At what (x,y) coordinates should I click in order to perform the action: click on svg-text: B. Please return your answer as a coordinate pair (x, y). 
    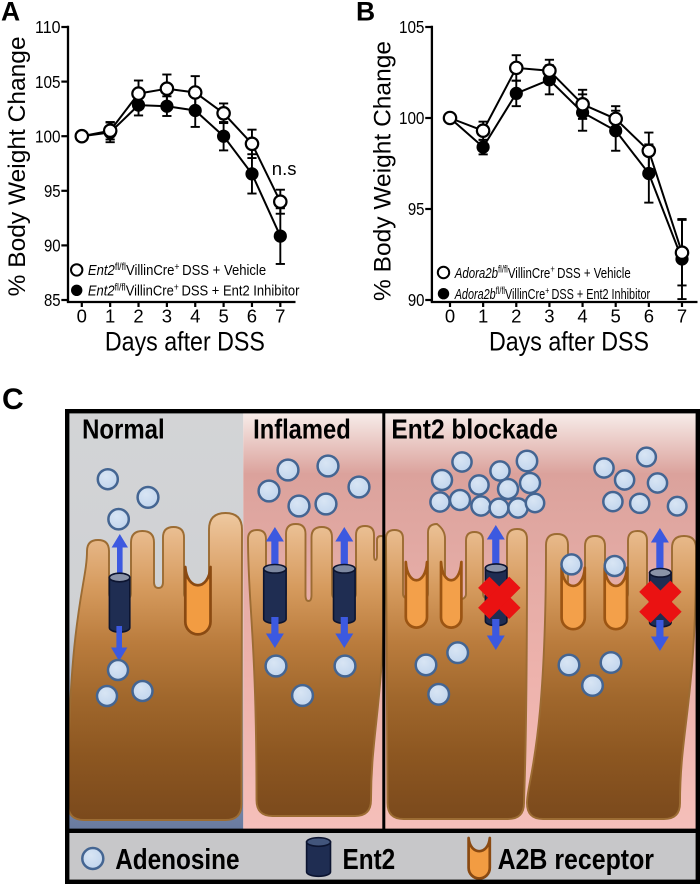
    Looking at the image, I should click on (365, 13).